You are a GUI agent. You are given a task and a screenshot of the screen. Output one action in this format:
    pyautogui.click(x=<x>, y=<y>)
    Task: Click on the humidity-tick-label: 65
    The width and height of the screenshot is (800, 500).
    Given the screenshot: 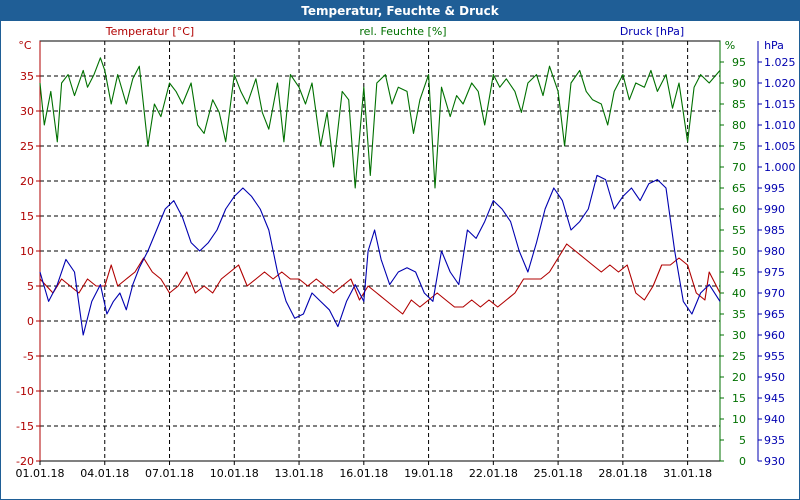 What is the action you would take?
    pyautogui.click(x=739, y=188)
    